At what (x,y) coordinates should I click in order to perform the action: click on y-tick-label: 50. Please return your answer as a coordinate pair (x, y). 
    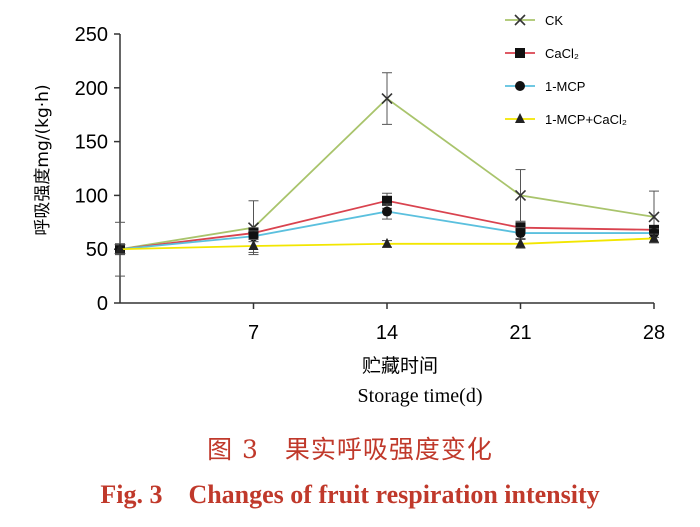
    Looking at the image, I should click on (97, 250).